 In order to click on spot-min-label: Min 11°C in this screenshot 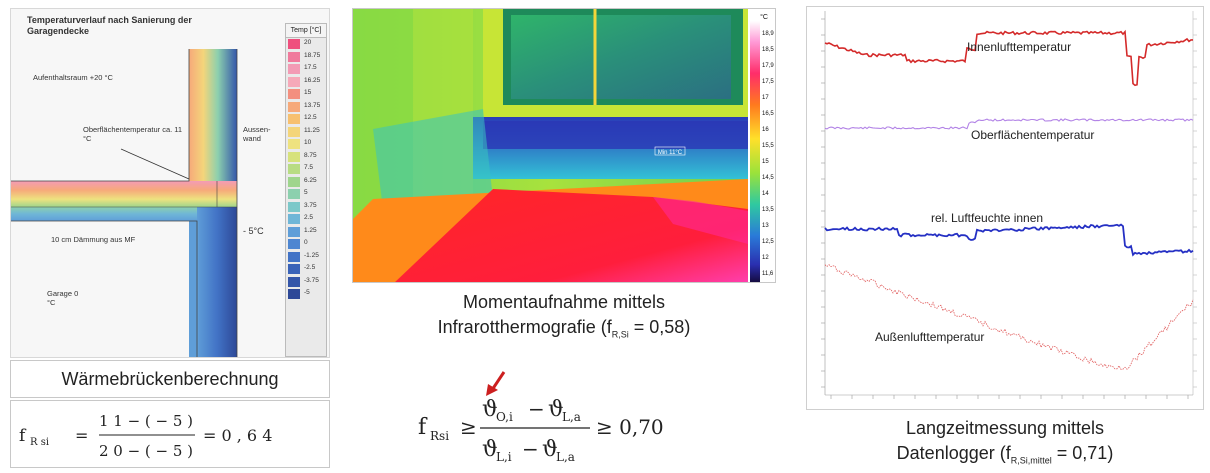, I will do `click(670, 153)`.